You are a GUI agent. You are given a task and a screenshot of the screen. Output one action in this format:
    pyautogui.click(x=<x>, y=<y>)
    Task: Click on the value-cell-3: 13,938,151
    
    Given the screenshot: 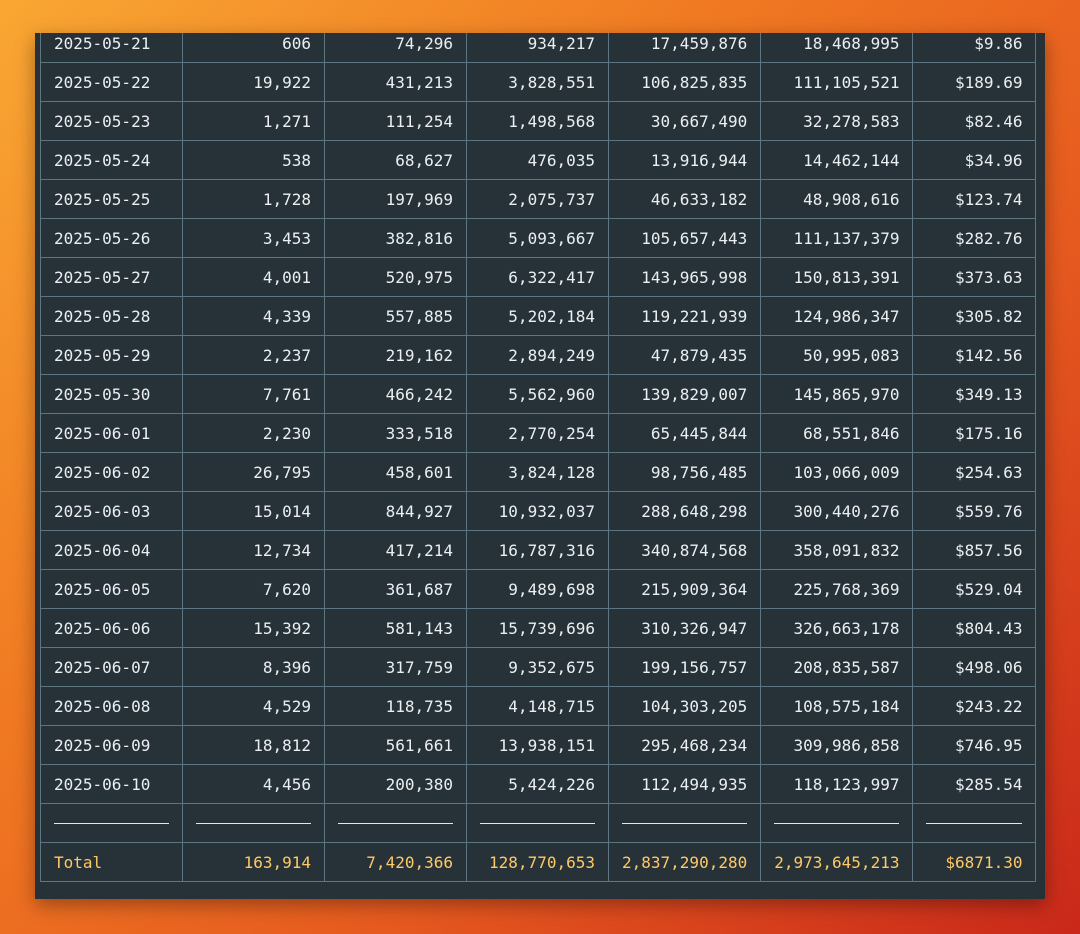 What is the action you would take?
    pyautogui.click(x=537, y=745)
    